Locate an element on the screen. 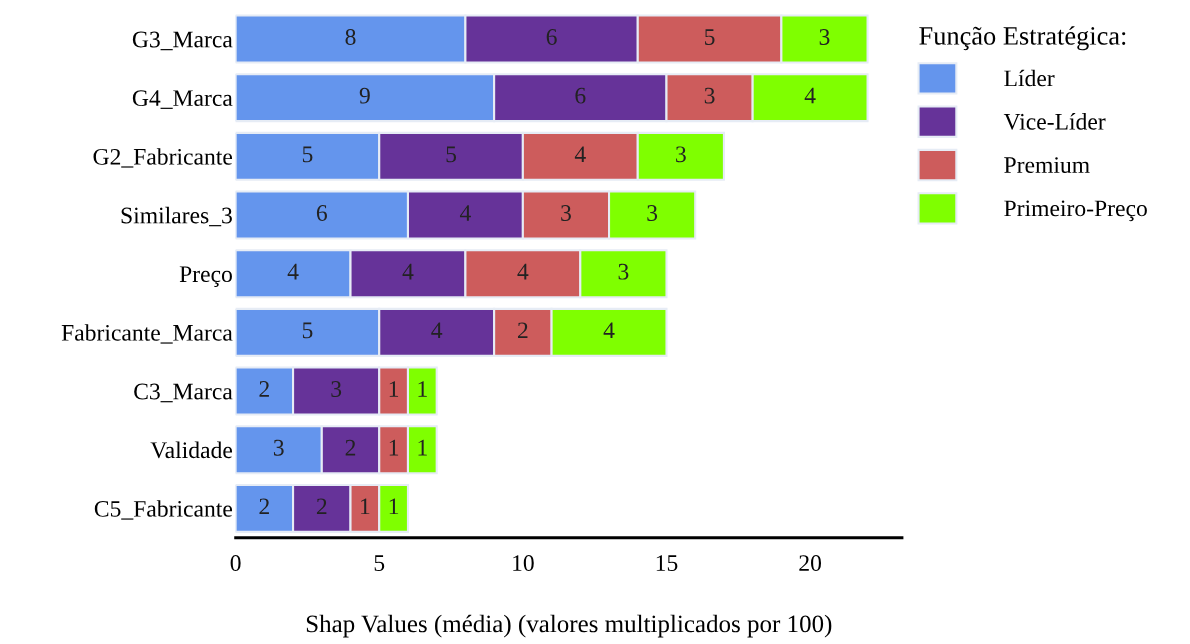 This screenshot has width=1190, height=644. y-tick-label: Preço is located at coordinates (205, 276).